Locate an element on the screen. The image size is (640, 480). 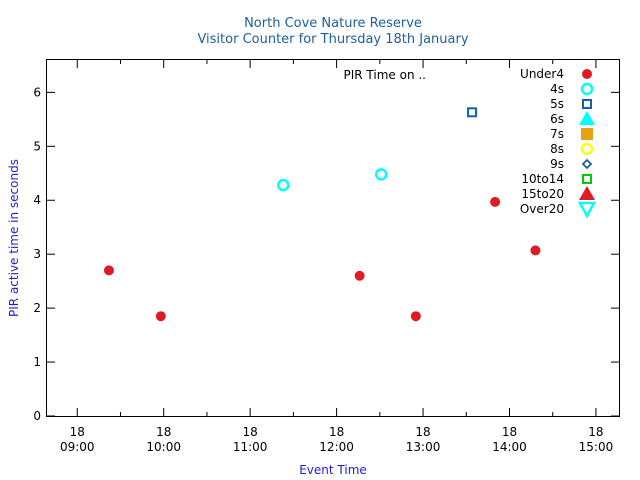
legend-entry-label: 8s is located at coordinates (557, 149).